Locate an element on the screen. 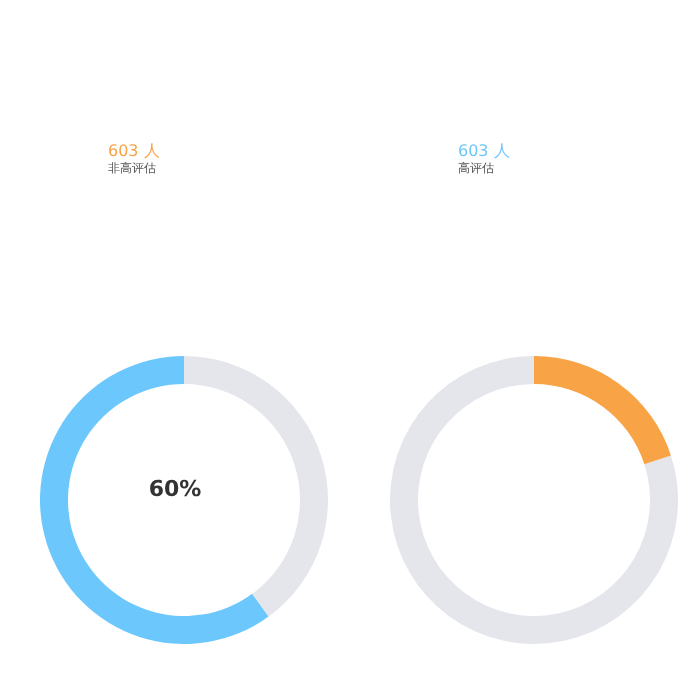 The height and width of the screenshot is (700, 700). text: 60% is located at coordinates (175, 489).